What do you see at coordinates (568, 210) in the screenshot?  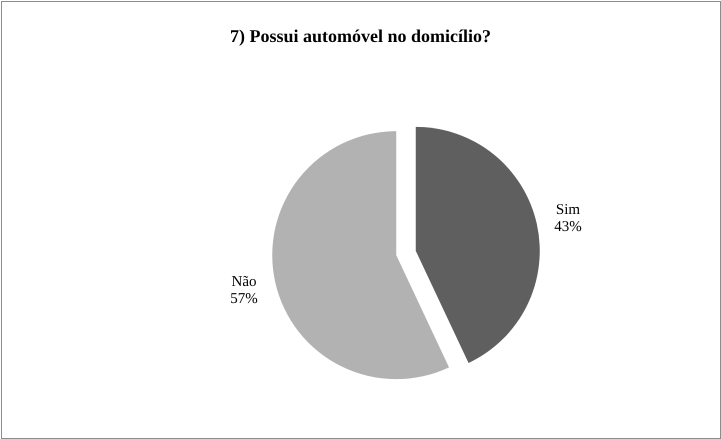 I see `slice-label: Sim` at bounding box center [568, 210].